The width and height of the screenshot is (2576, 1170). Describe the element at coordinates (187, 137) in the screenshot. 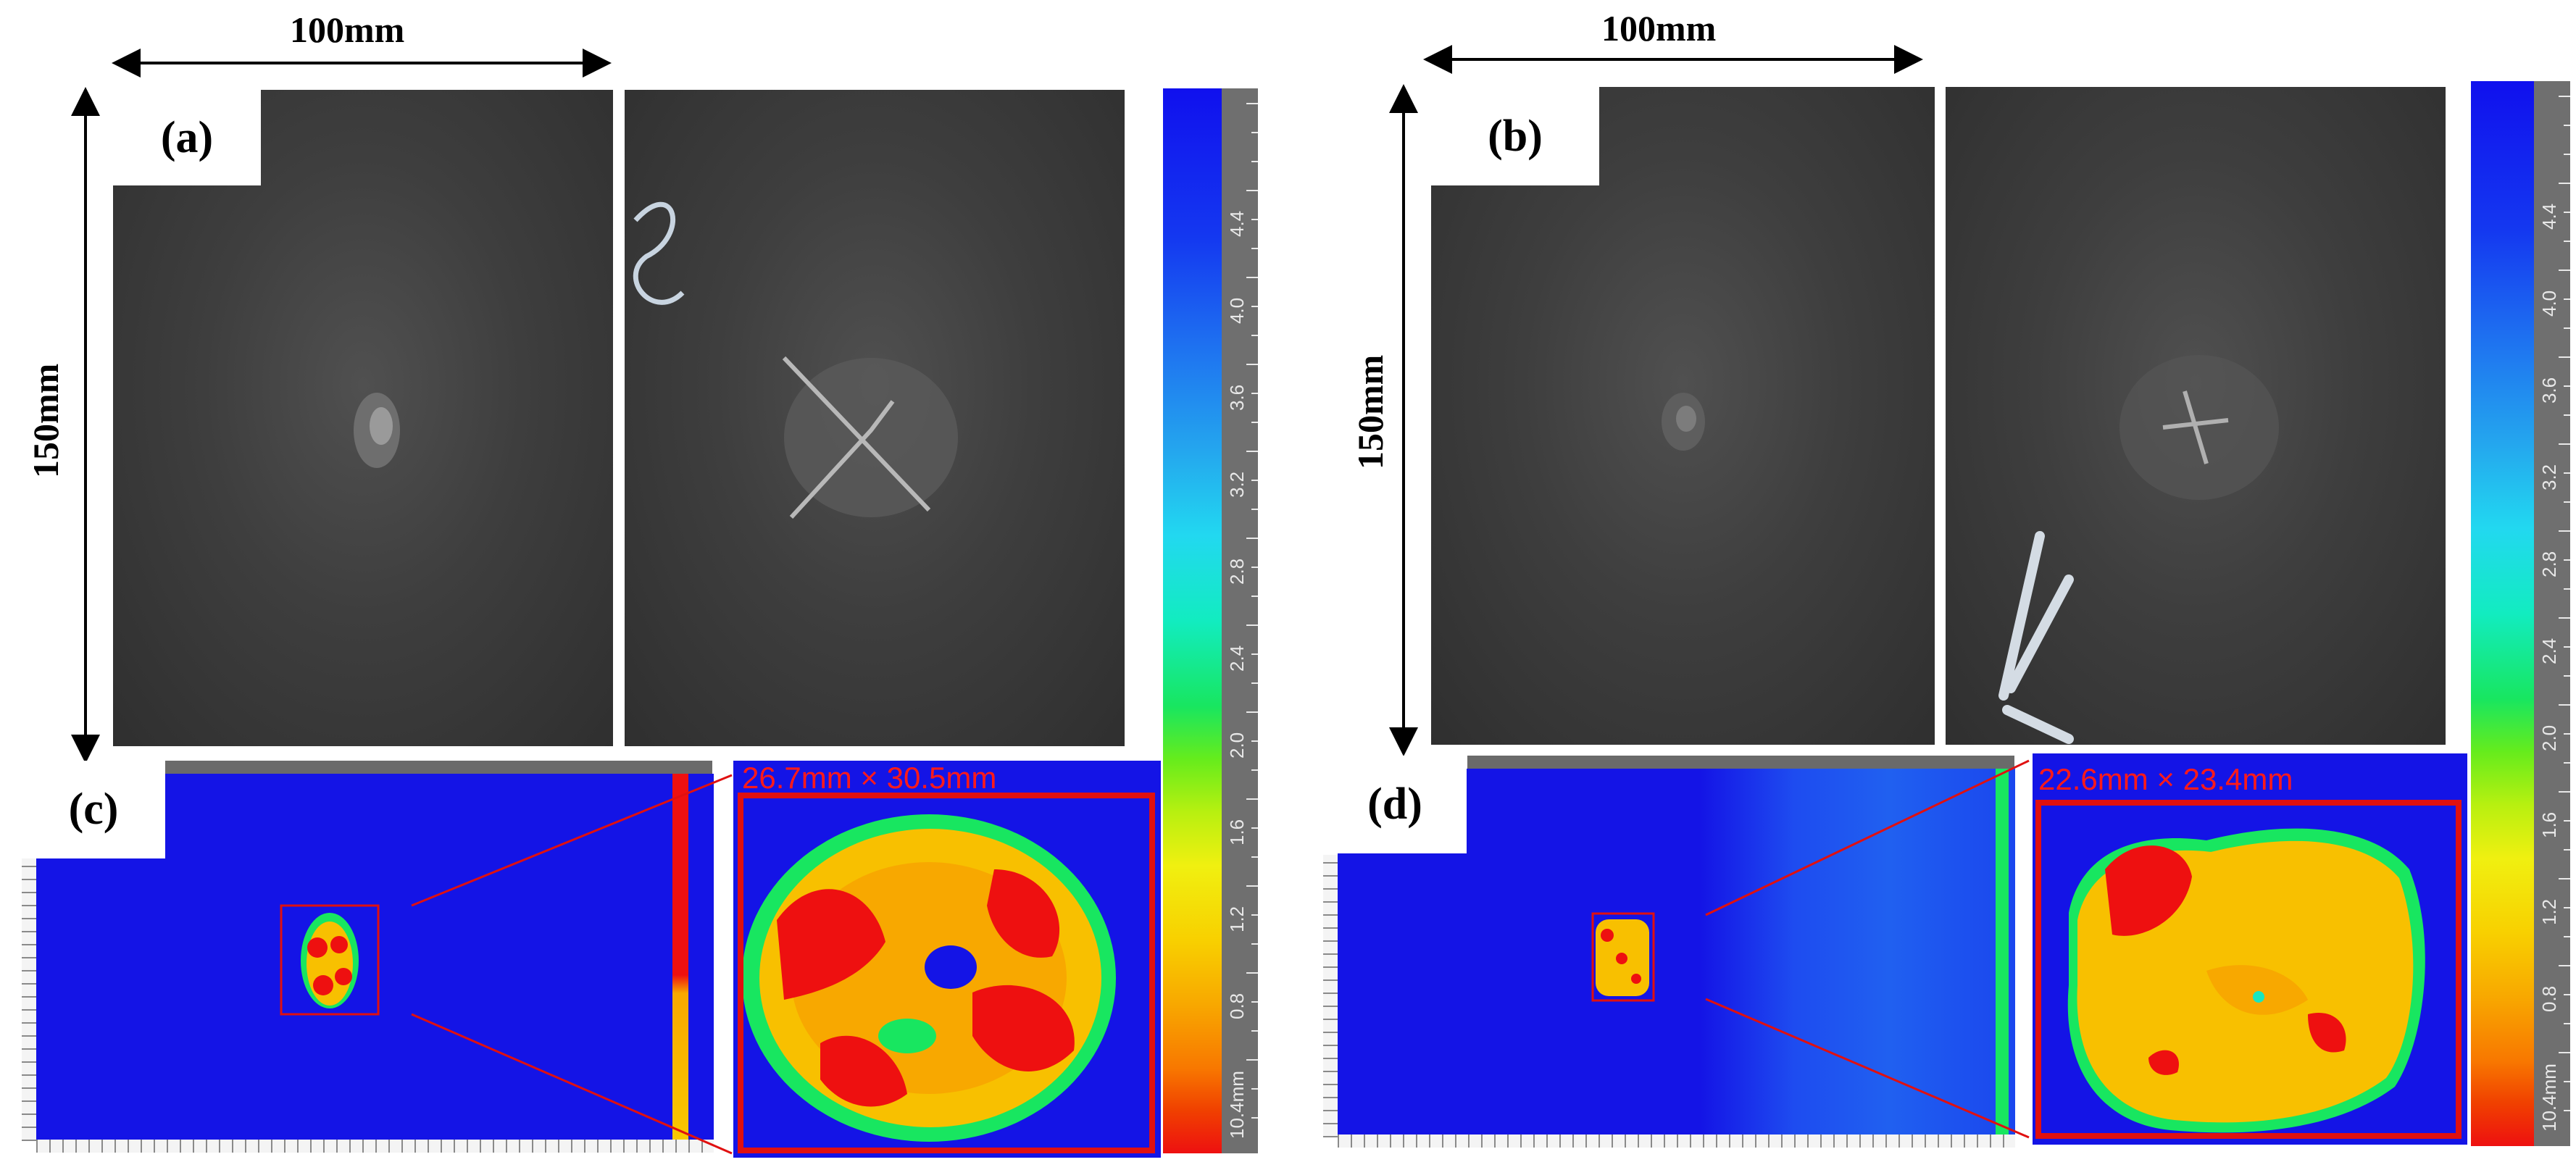

I see `panel-label-a: (a)` at that location.